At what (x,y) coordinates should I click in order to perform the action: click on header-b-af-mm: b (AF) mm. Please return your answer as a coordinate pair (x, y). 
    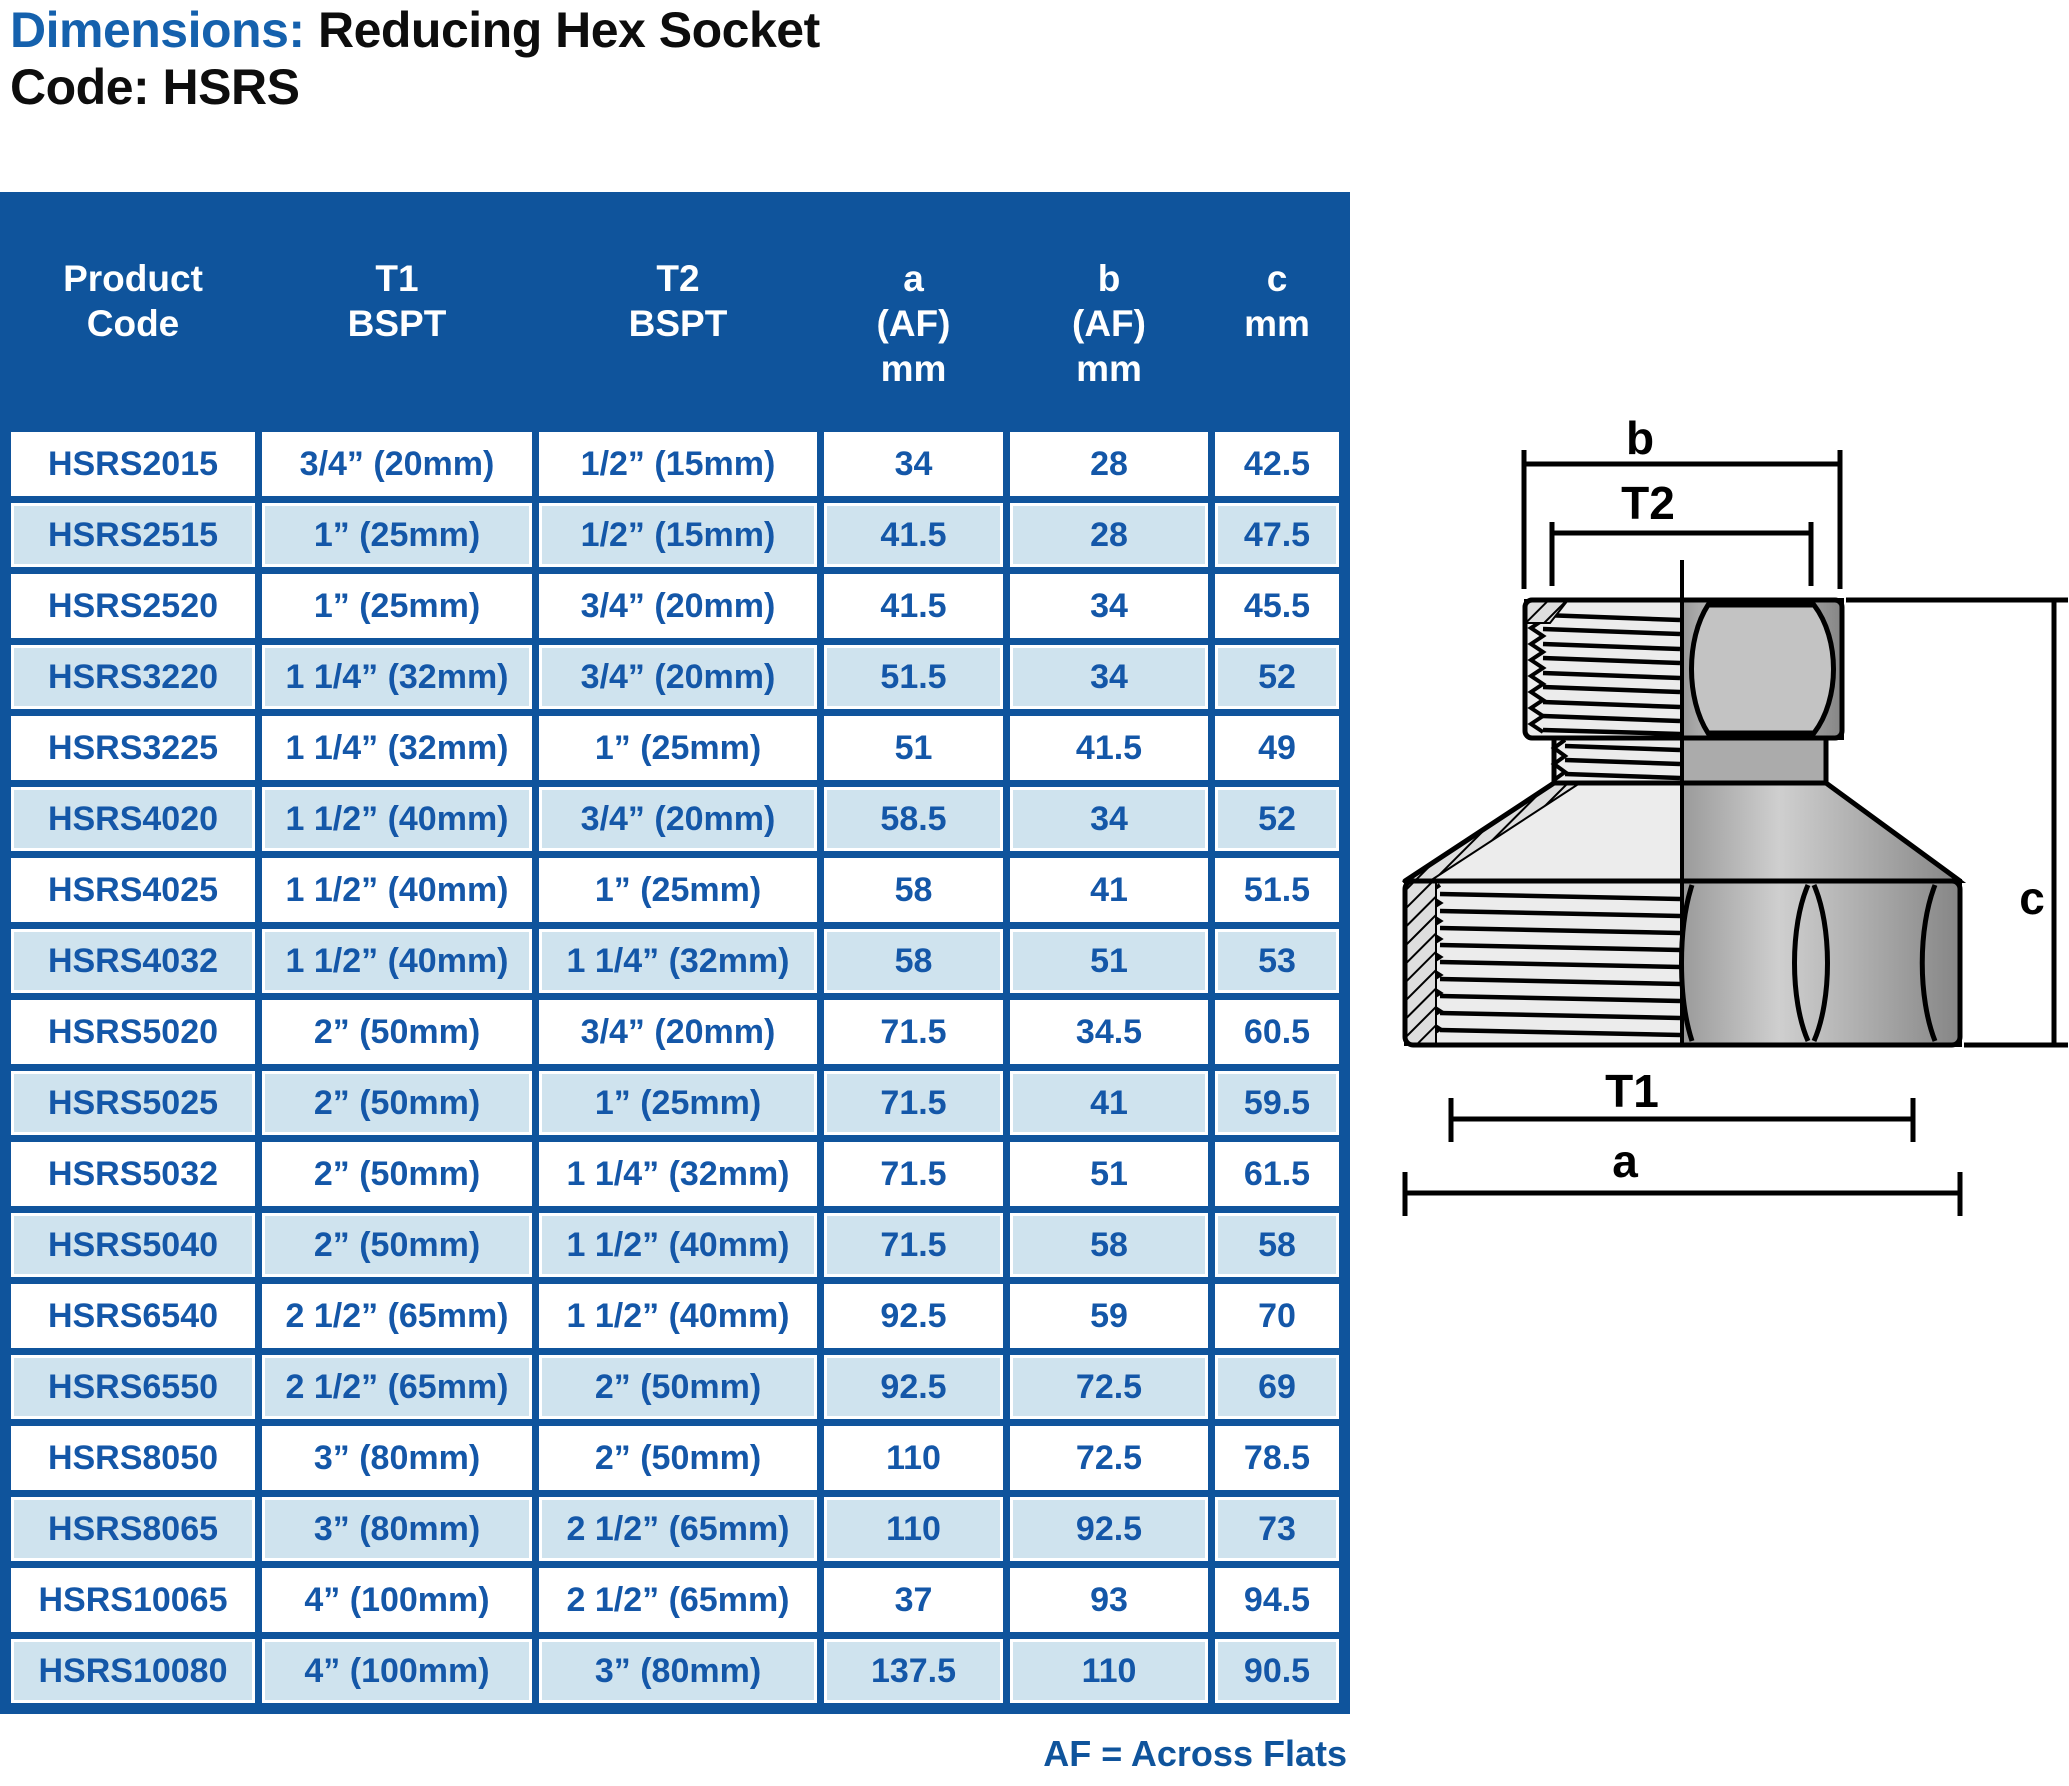
    Looking at the image, I should click on (1109, 314).